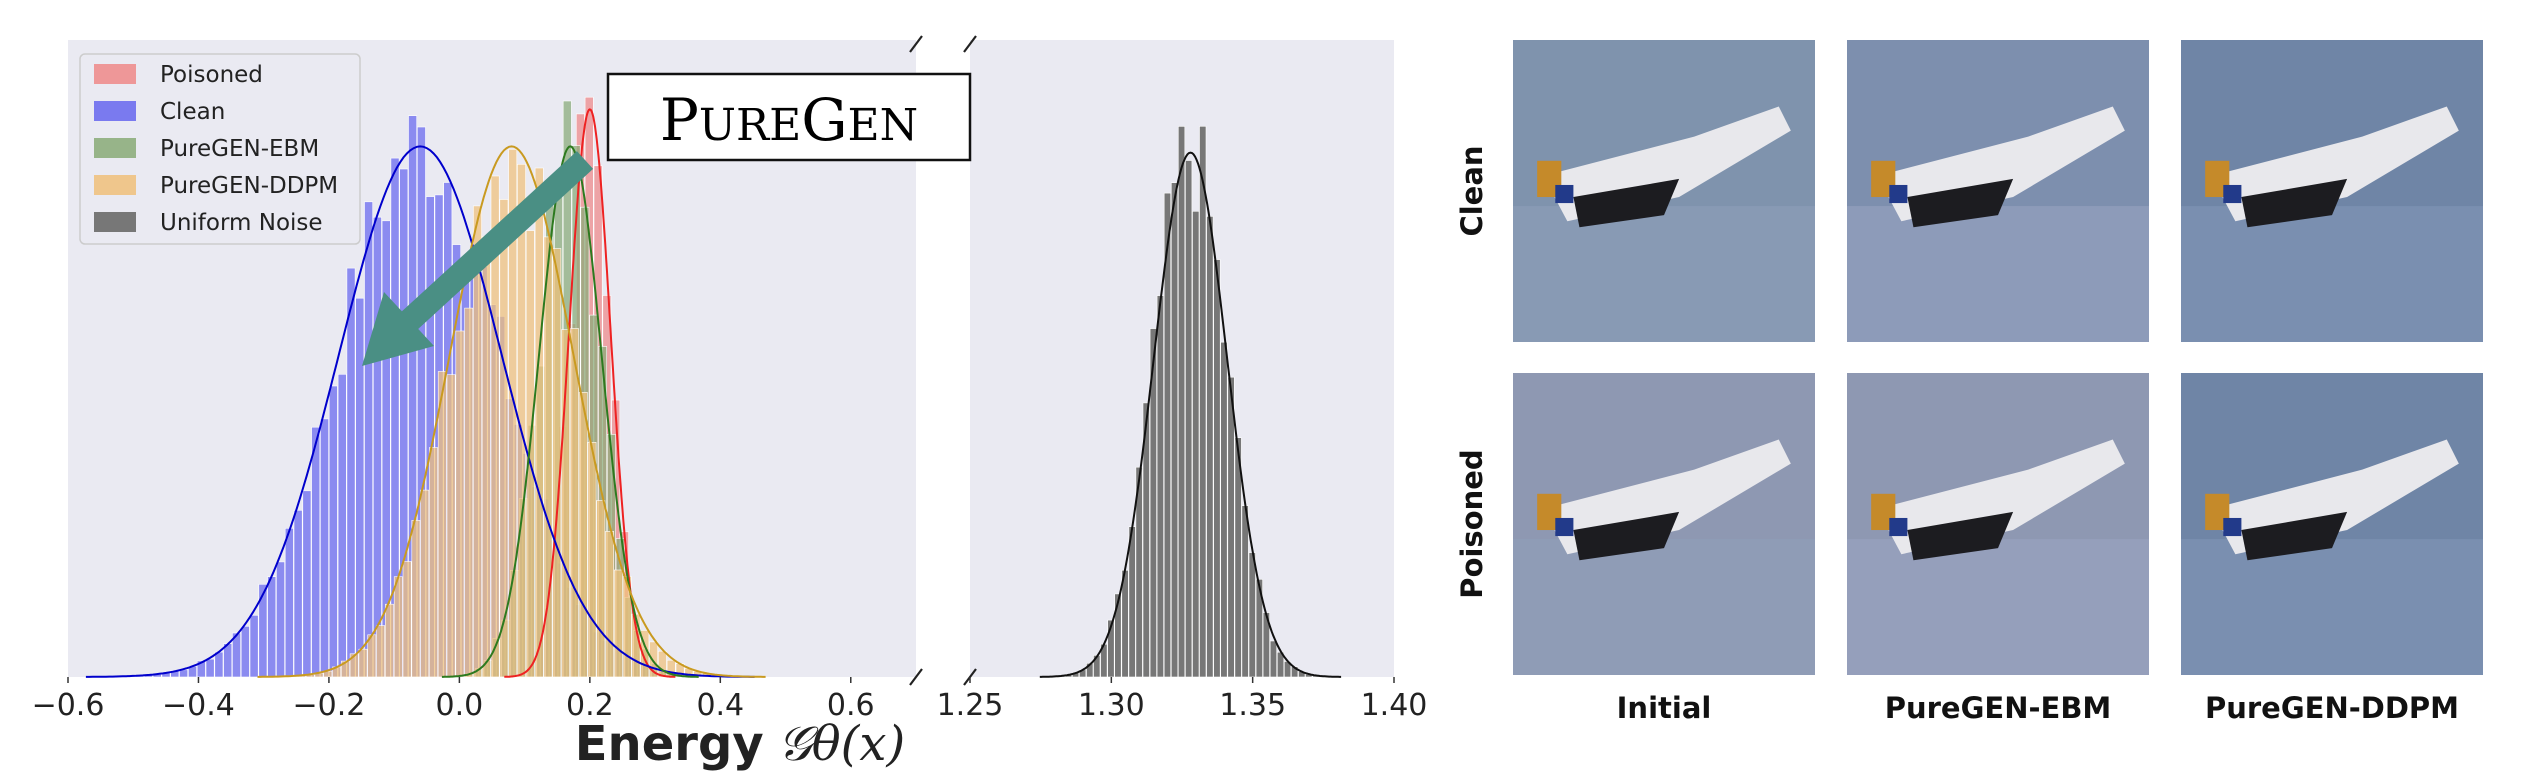 The image size is (2522, 780). Describe the element at coordinates (1998, 708) in the screenshot. I see `col-label-puregen-ebm: PureGEN-EBM` at that location.